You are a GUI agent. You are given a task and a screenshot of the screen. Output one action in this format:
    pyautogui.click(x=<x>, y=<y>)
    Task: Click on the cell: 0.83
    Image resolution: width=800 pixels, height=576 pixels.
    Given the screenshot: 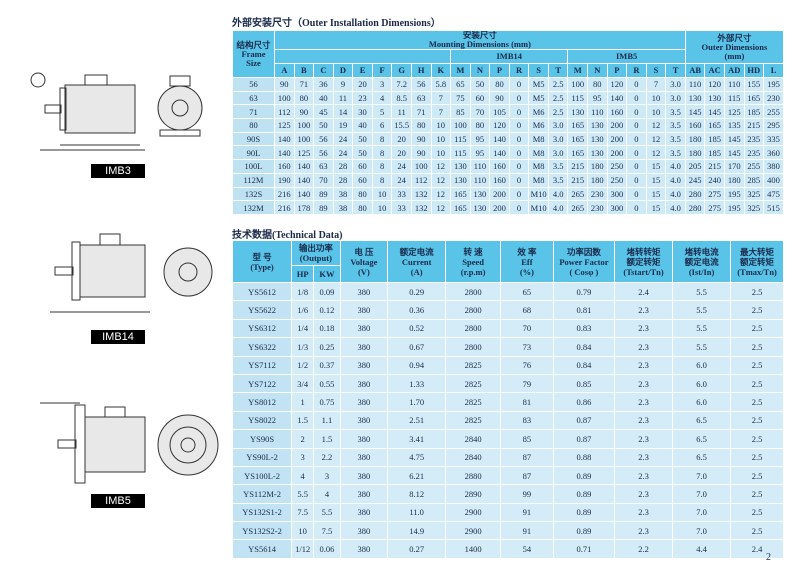 What is the action you would take?
    pyautogui.click(x=584, y=328)
    